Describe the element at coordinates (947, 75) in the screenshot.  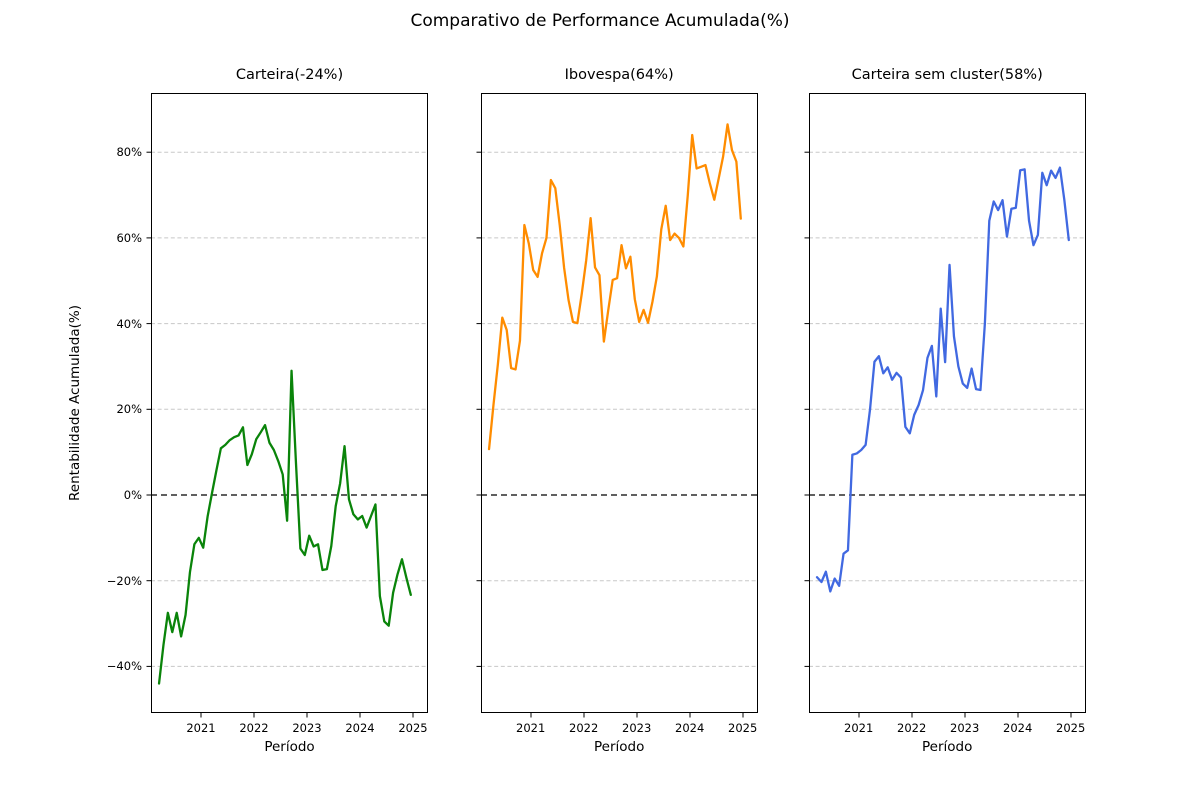
I see `subplot-title: Carteira sem cluster(58%)` at that location.